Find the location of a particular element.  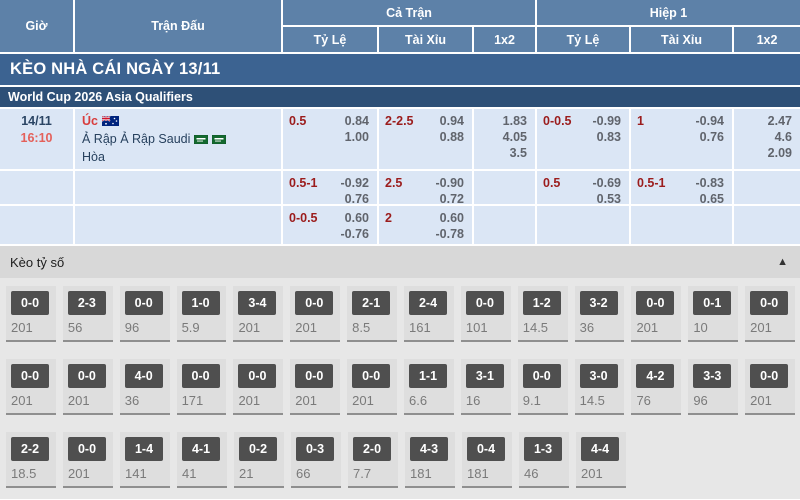

ft-handicap-odds: 0.5-1 -0.92 0.76 is located at coordinates (330, 188).